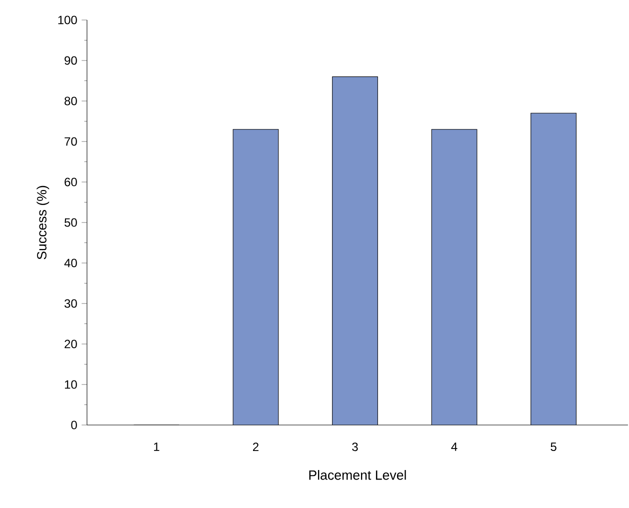 This screenshot has width=629, height=508. I want to click on x-axis-title: Placement Level, so click(357, 475).